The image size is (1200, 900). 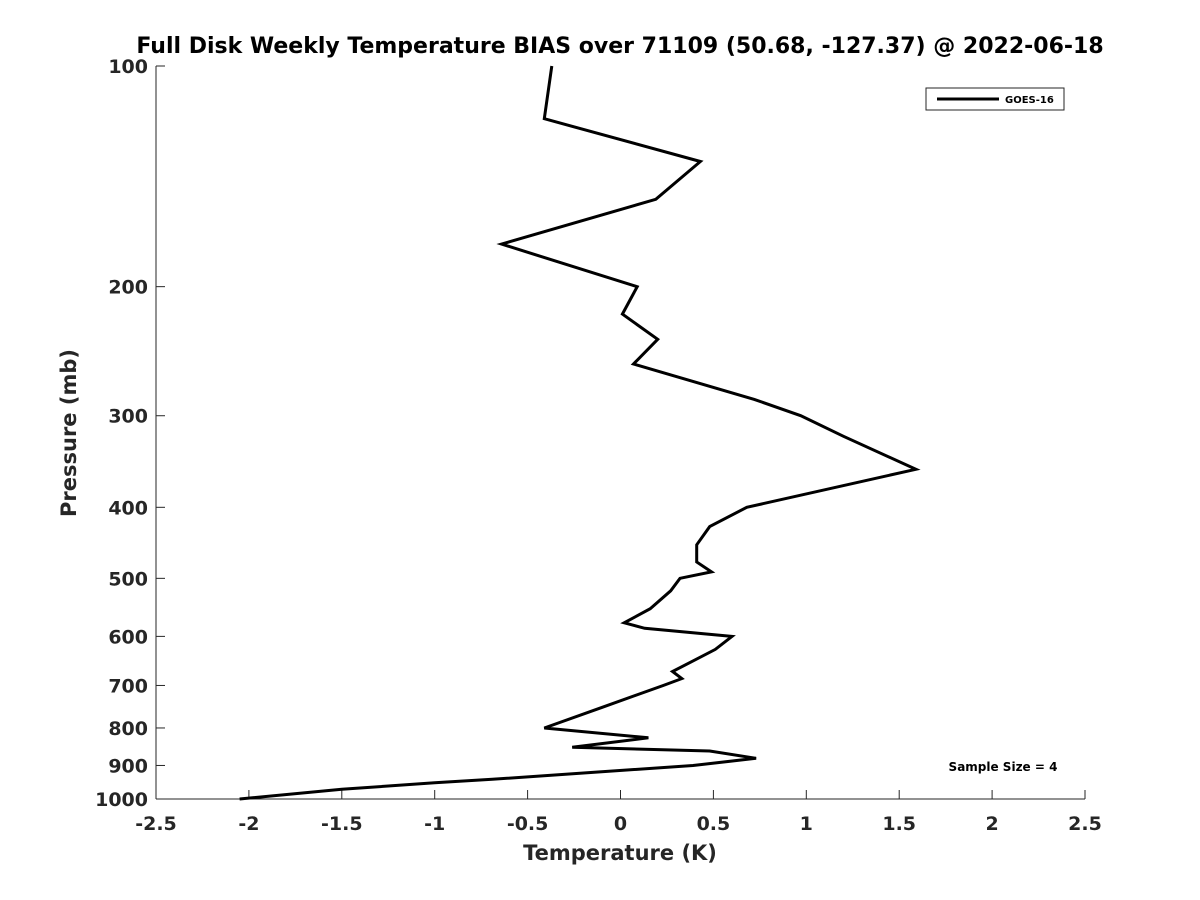 What do you see at coordinates (128, 637) in the screenshot?
I see `y-tick-label: 600` at bounding box center [128, 637].